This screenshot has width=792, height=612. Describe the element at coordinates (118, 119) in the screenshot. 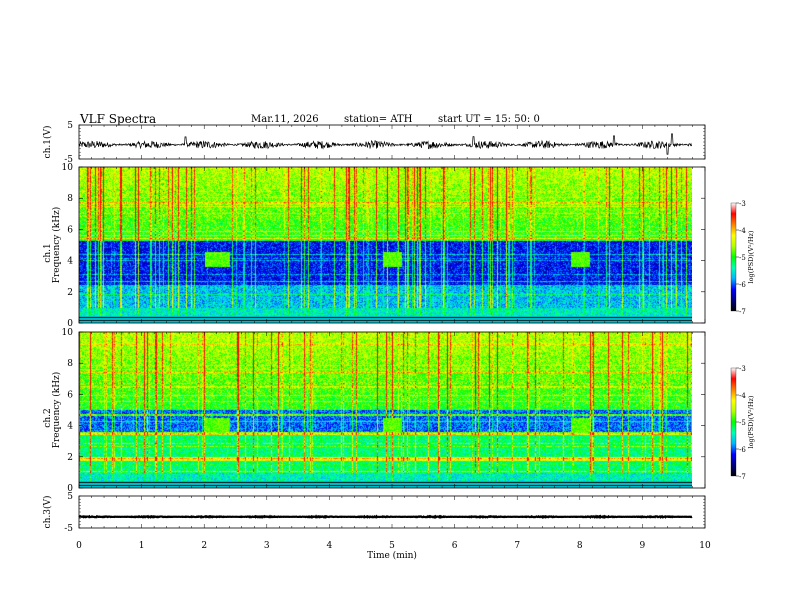

I see `figure-title: VLF Spectra` at that location.